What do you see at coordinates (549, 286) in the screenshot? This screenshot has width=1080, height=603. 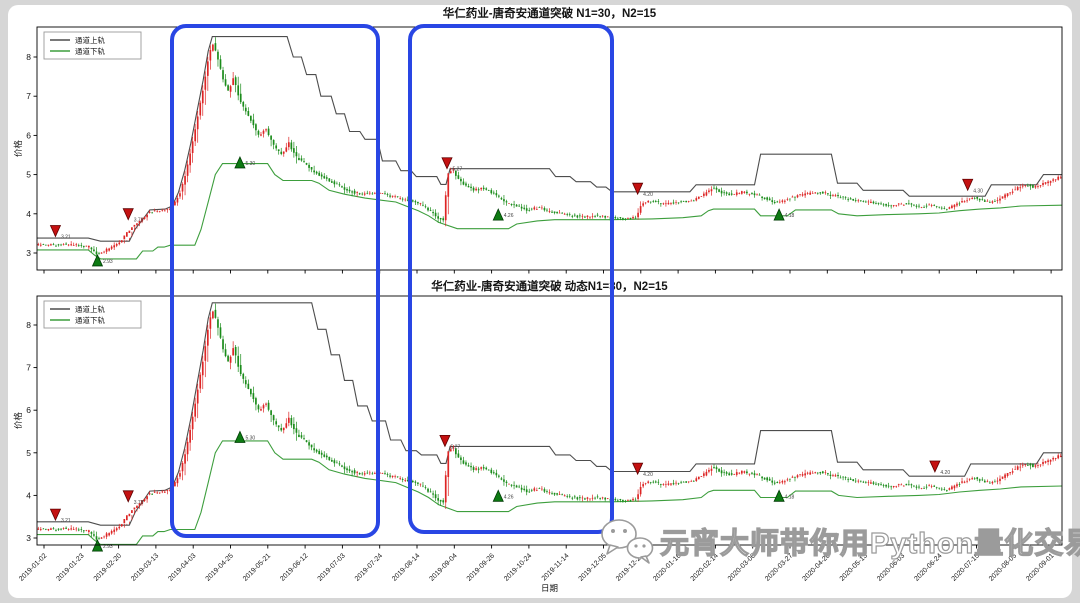 I see `chart-title: 华仁药业-唐奇安通道突破 动态N1=30，N2=15` at bounding box center [549, 286].